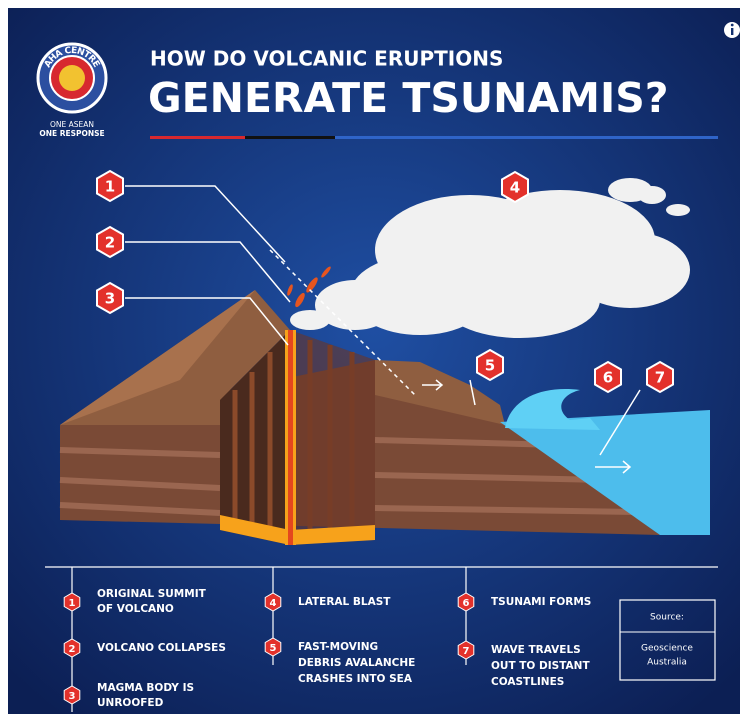  I want to click on callout-number: 3, so click(110, 299).